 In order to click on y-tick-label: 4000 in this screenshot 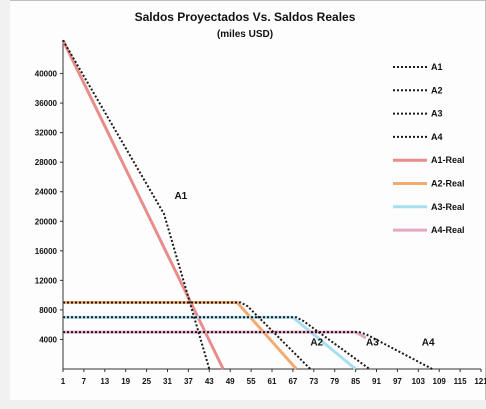, I will do `click(48, 339)`.